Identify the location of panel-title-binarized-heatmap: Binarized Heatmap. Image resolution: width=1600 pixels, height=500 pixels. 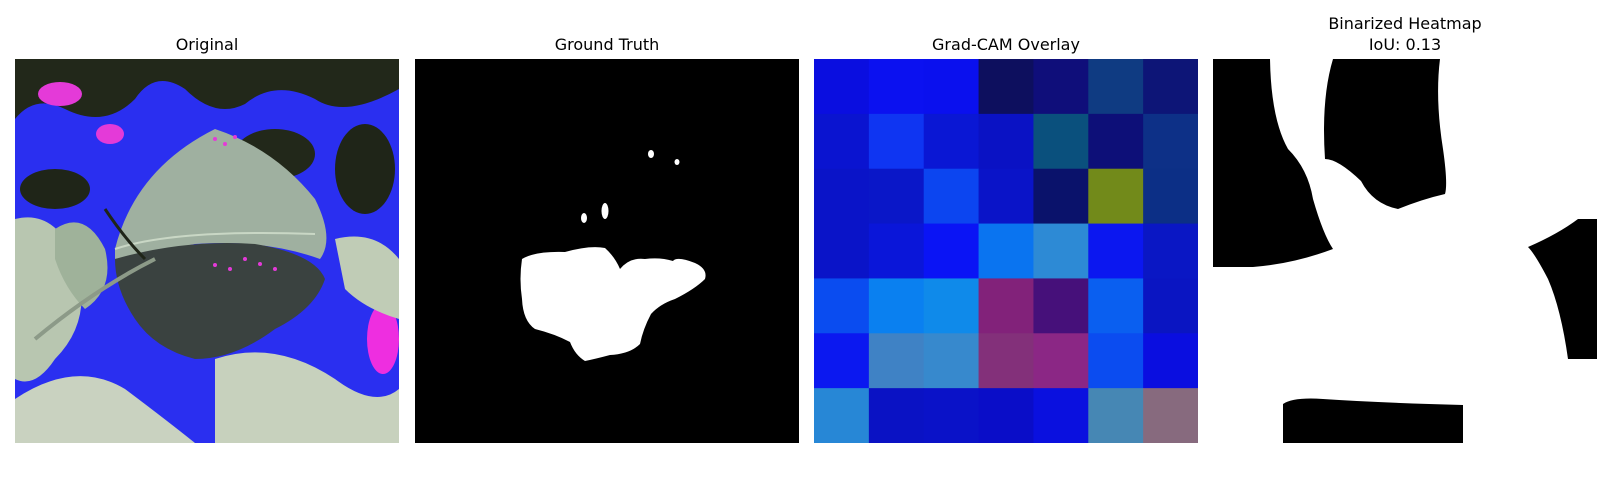
(1405, 23).